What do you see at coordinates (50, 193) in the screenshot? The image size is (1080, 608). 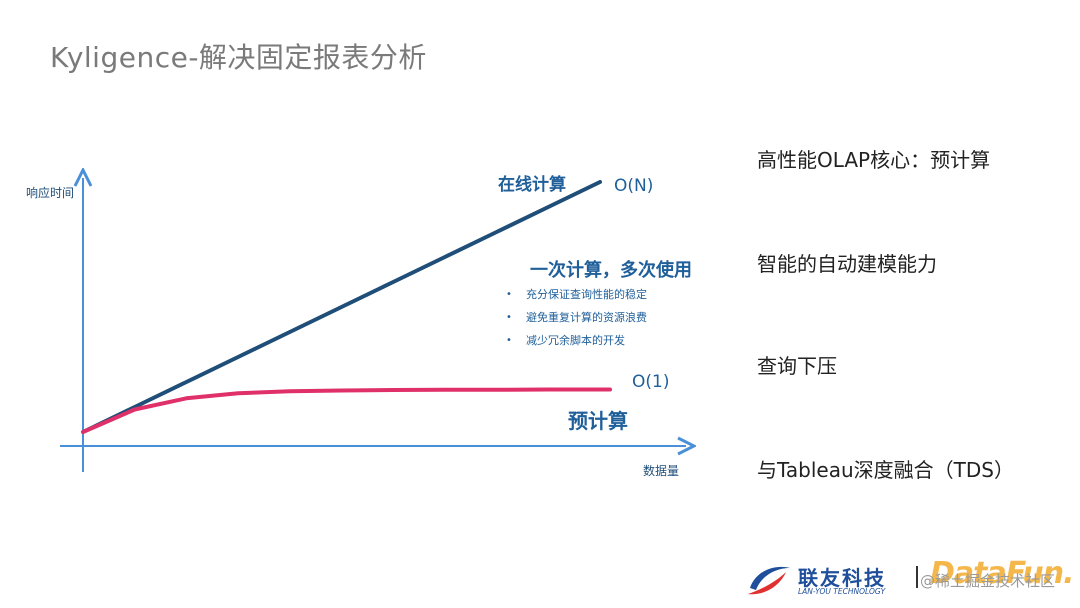 I see `y-axis-label: 响应时间` at bounding box center [50, 193].